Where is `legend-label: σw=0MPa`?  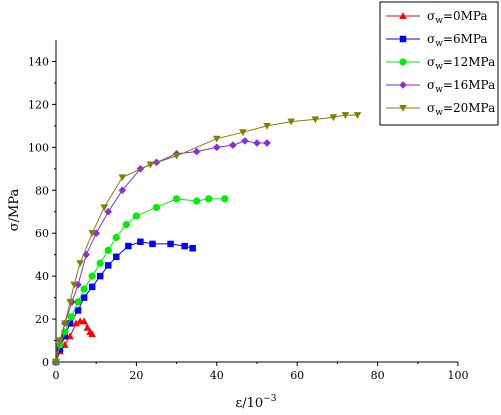
legend-label: σw=0MPa is located at coordinates (457, 17).